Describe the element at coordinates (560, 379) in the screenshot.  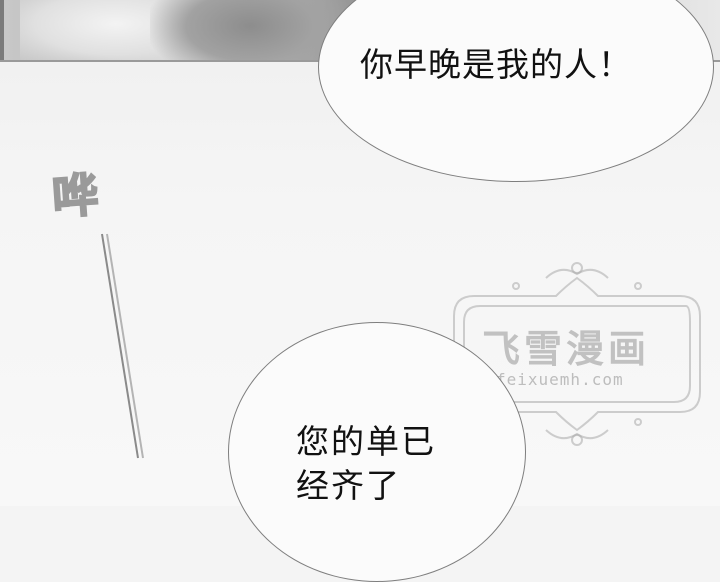
I see `watermark-url: feixuemh.com` at that location.